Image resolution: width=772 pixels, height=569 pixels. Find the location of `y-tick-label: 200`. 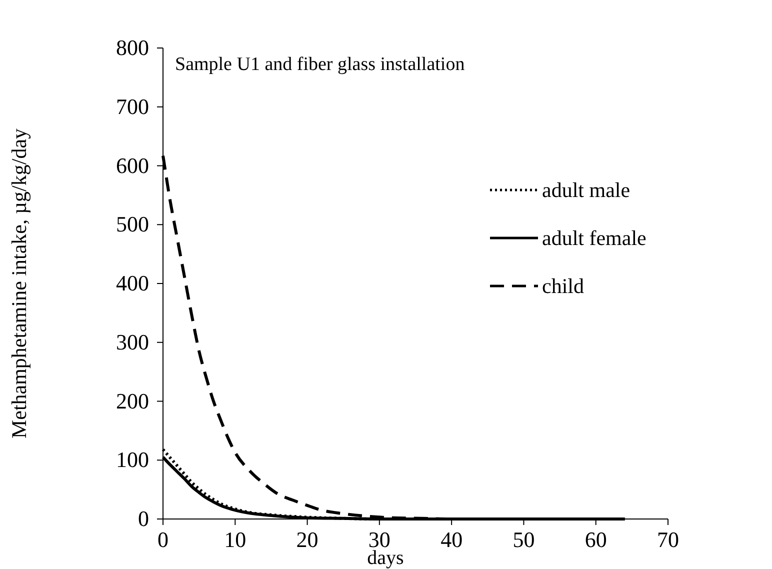

y-tick-label: 200 is located at coordinates (132, 401).